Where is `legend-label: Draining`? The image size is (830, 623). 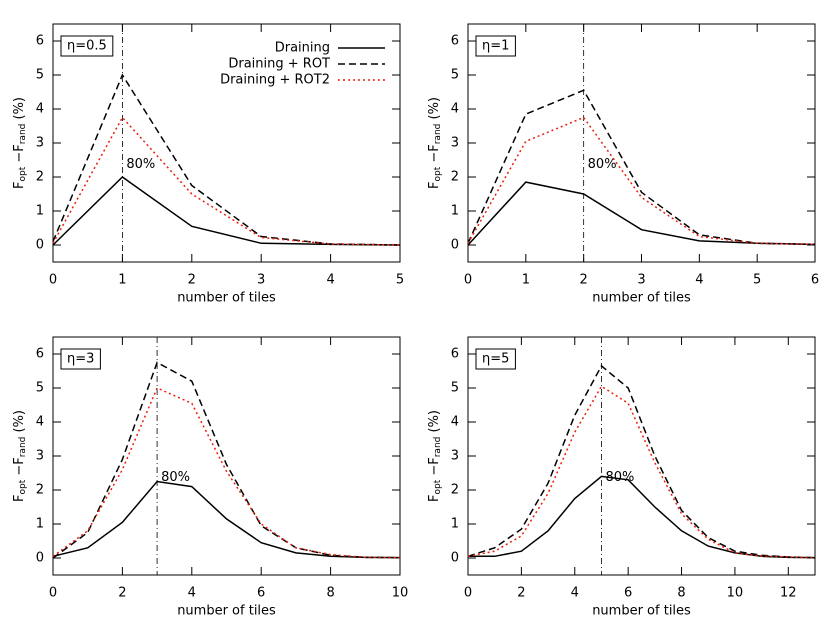
legend-label: Draining is located at coordinates (302, 48).